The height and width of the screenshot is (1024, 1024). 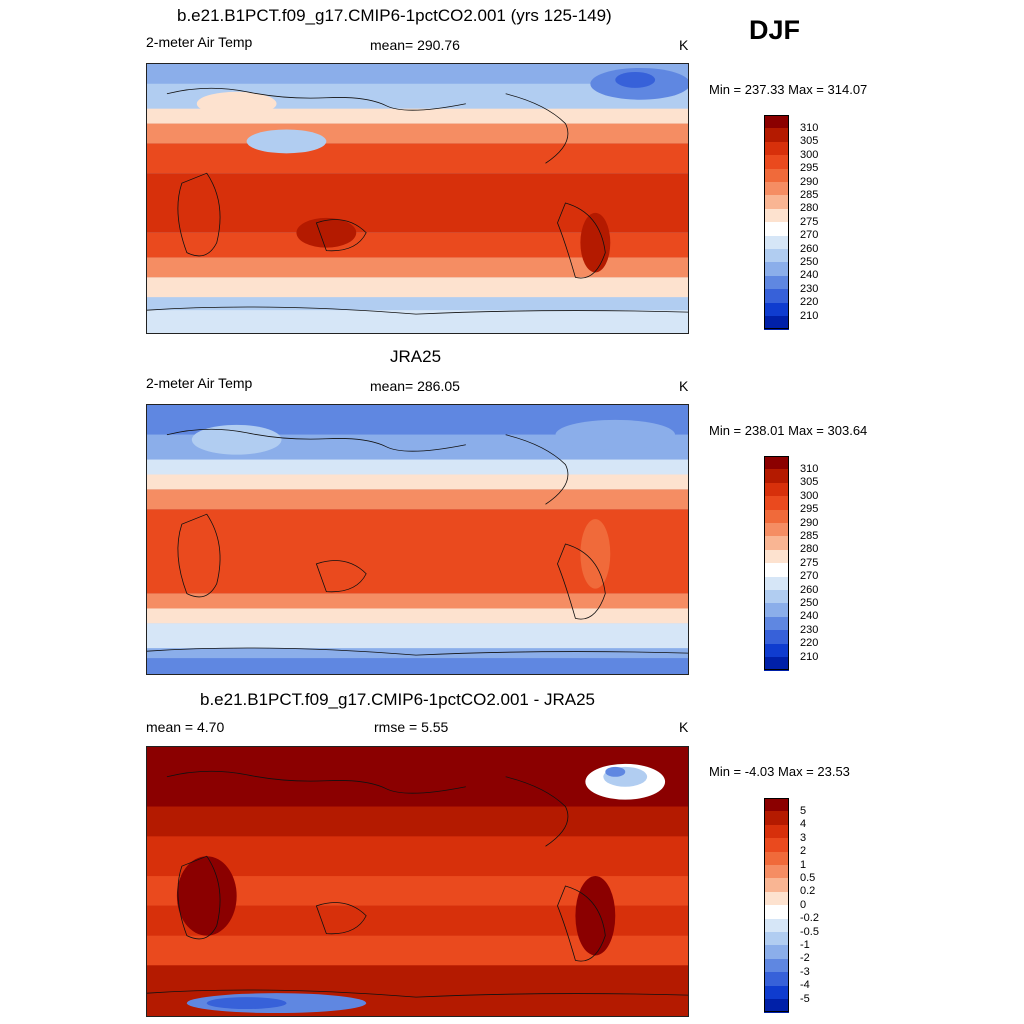 I want to click on panel2-colorbar-label: 240, so click(x=809, y=616).